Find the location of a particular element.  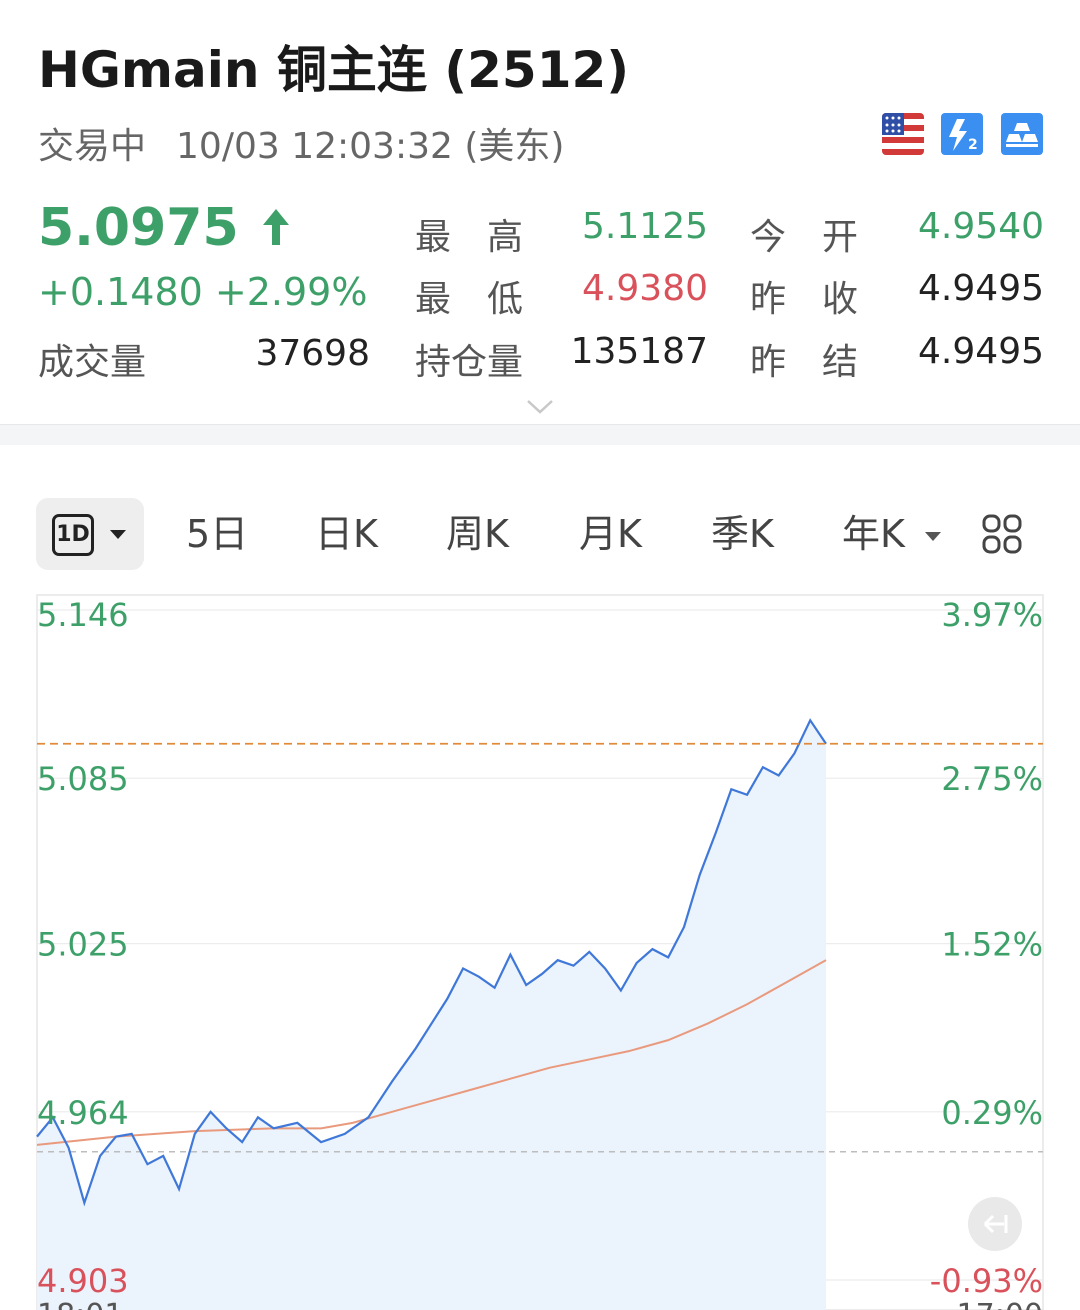

tab-5day: 5日 is located at coordinates (217, 534).